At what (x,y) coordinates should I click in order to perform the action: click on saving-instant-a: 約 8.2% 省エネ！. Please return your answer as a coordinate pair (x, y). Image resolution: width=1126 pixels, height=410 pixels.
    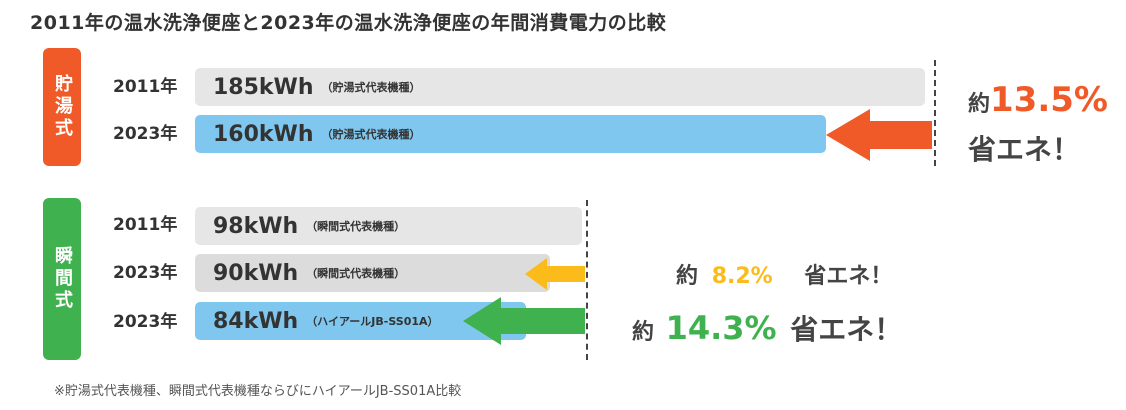
    Looking at the image, I should click on (784, 274).